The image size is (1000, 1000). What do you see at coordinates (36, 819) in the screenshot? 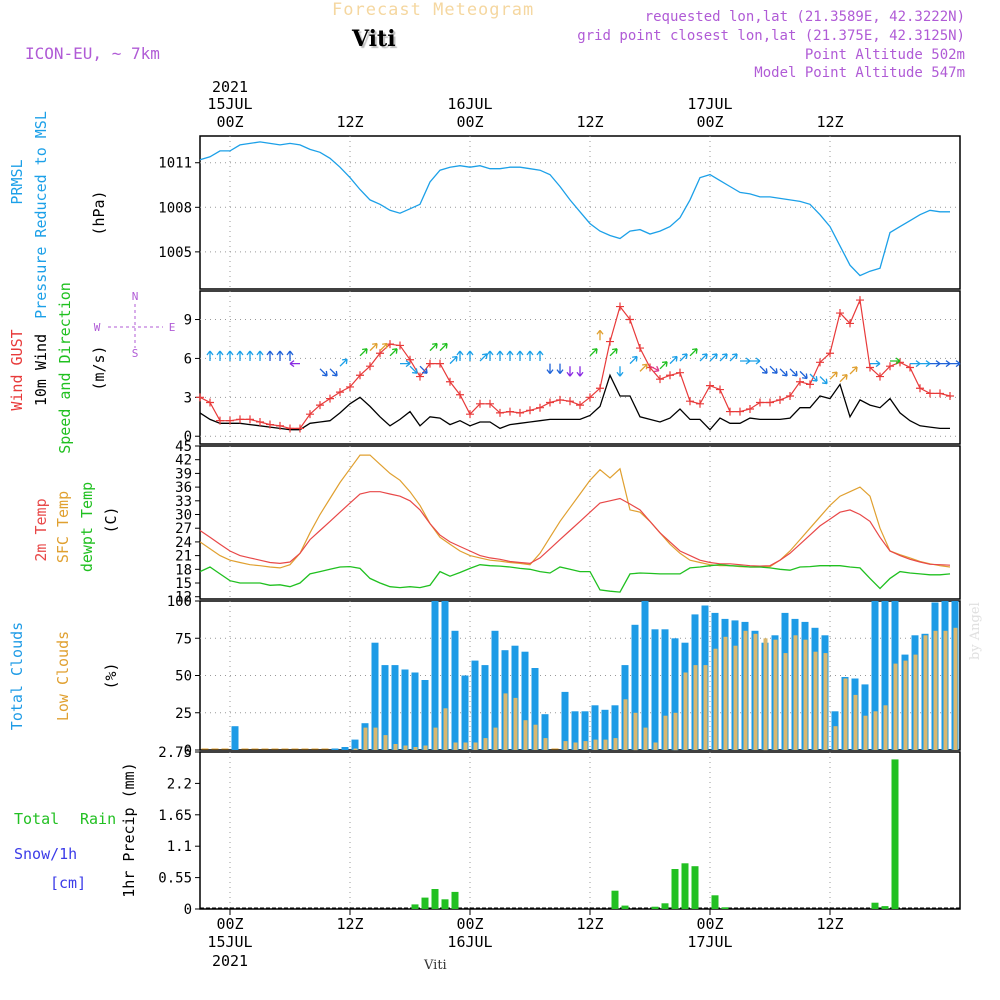
I see `precip-total-label: Total` at bounding box center [36, 819].